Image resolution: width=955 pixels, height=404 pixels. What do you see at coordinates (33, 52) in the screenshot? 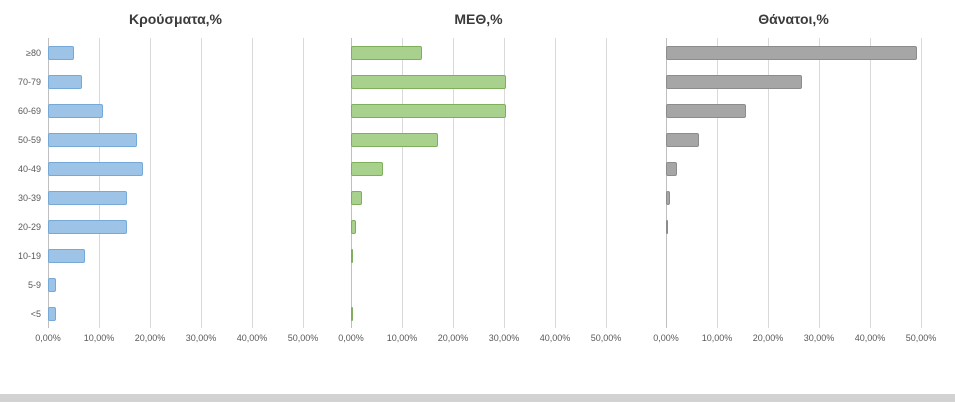
I see `y-tick-label: ≥80` at bounding box center [33, 52].